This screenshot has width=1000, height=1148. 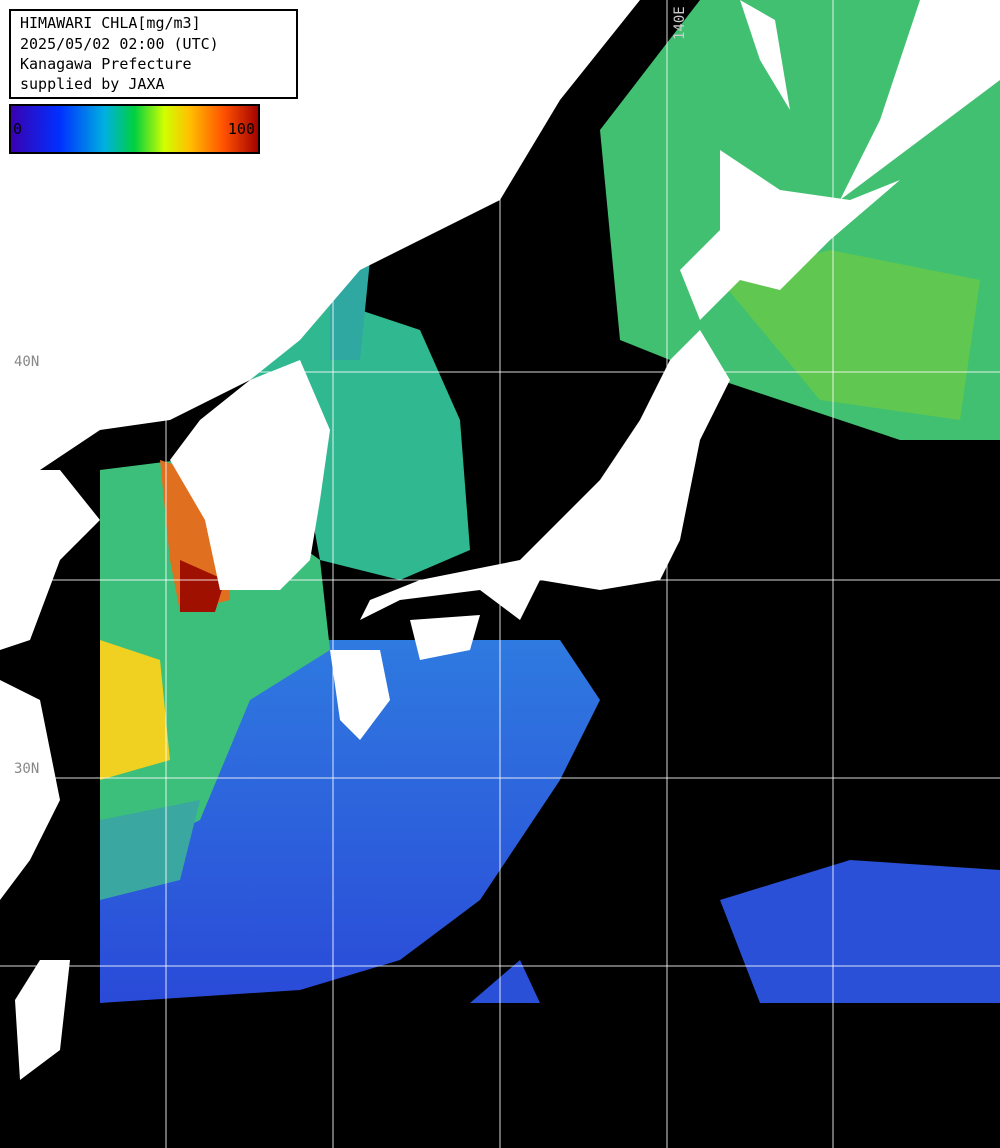 What do you see at coordinates (110, 23) in the screenshot?
I see `header-line: HIMAWARI CHLA[mg/m3]` at bounding box center [110, 23].